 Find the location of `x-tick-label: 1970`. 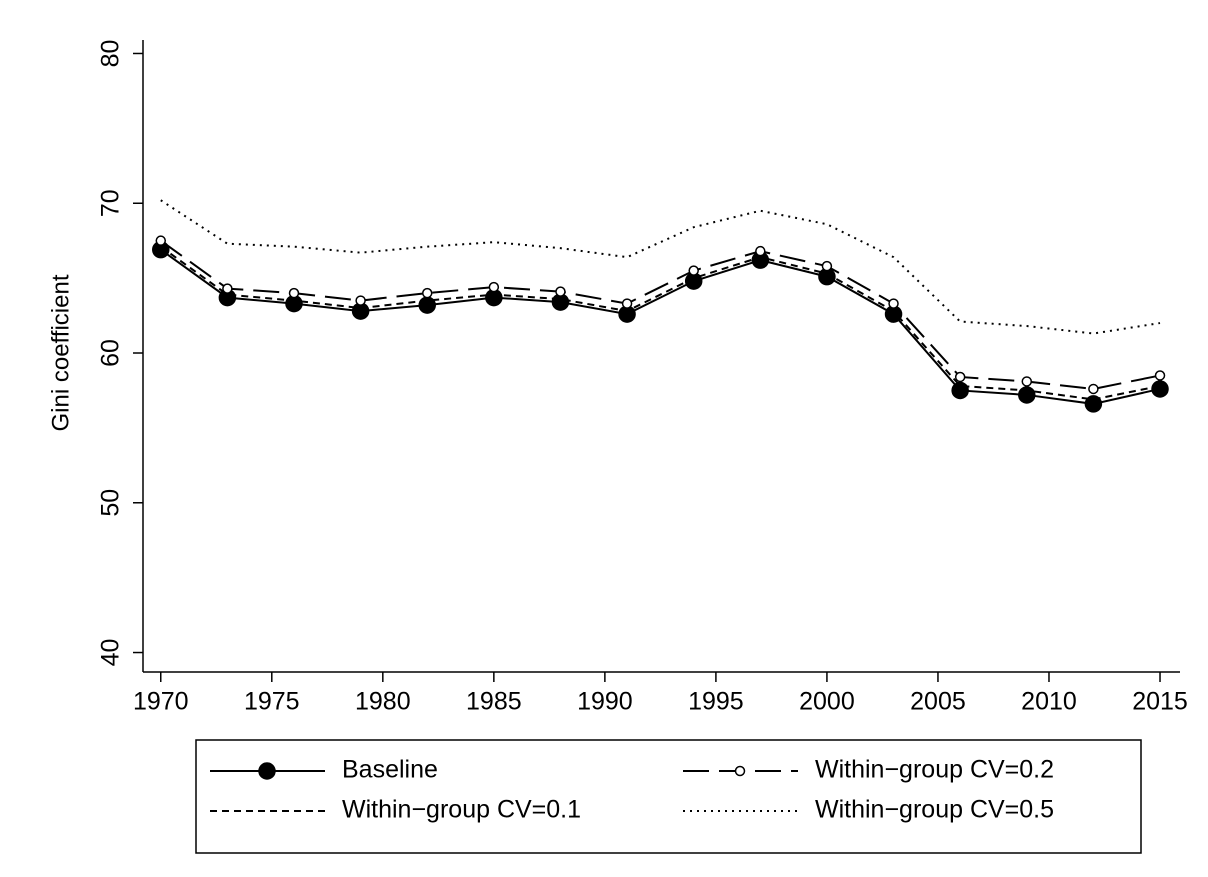

x-tick-label: 1970 is located at coordinates (161, 702).